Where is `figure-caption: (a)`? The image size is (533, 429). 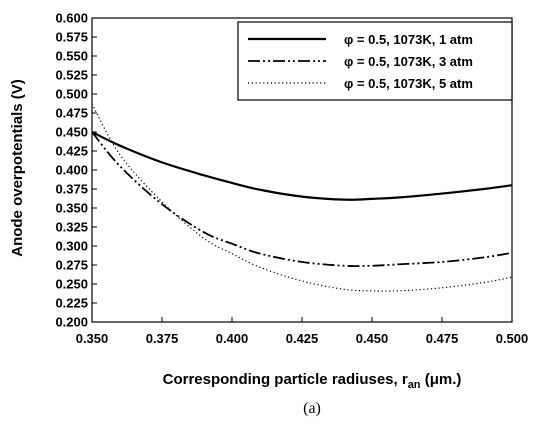
figure-caption: (a) is located at coordinates (312, 408).